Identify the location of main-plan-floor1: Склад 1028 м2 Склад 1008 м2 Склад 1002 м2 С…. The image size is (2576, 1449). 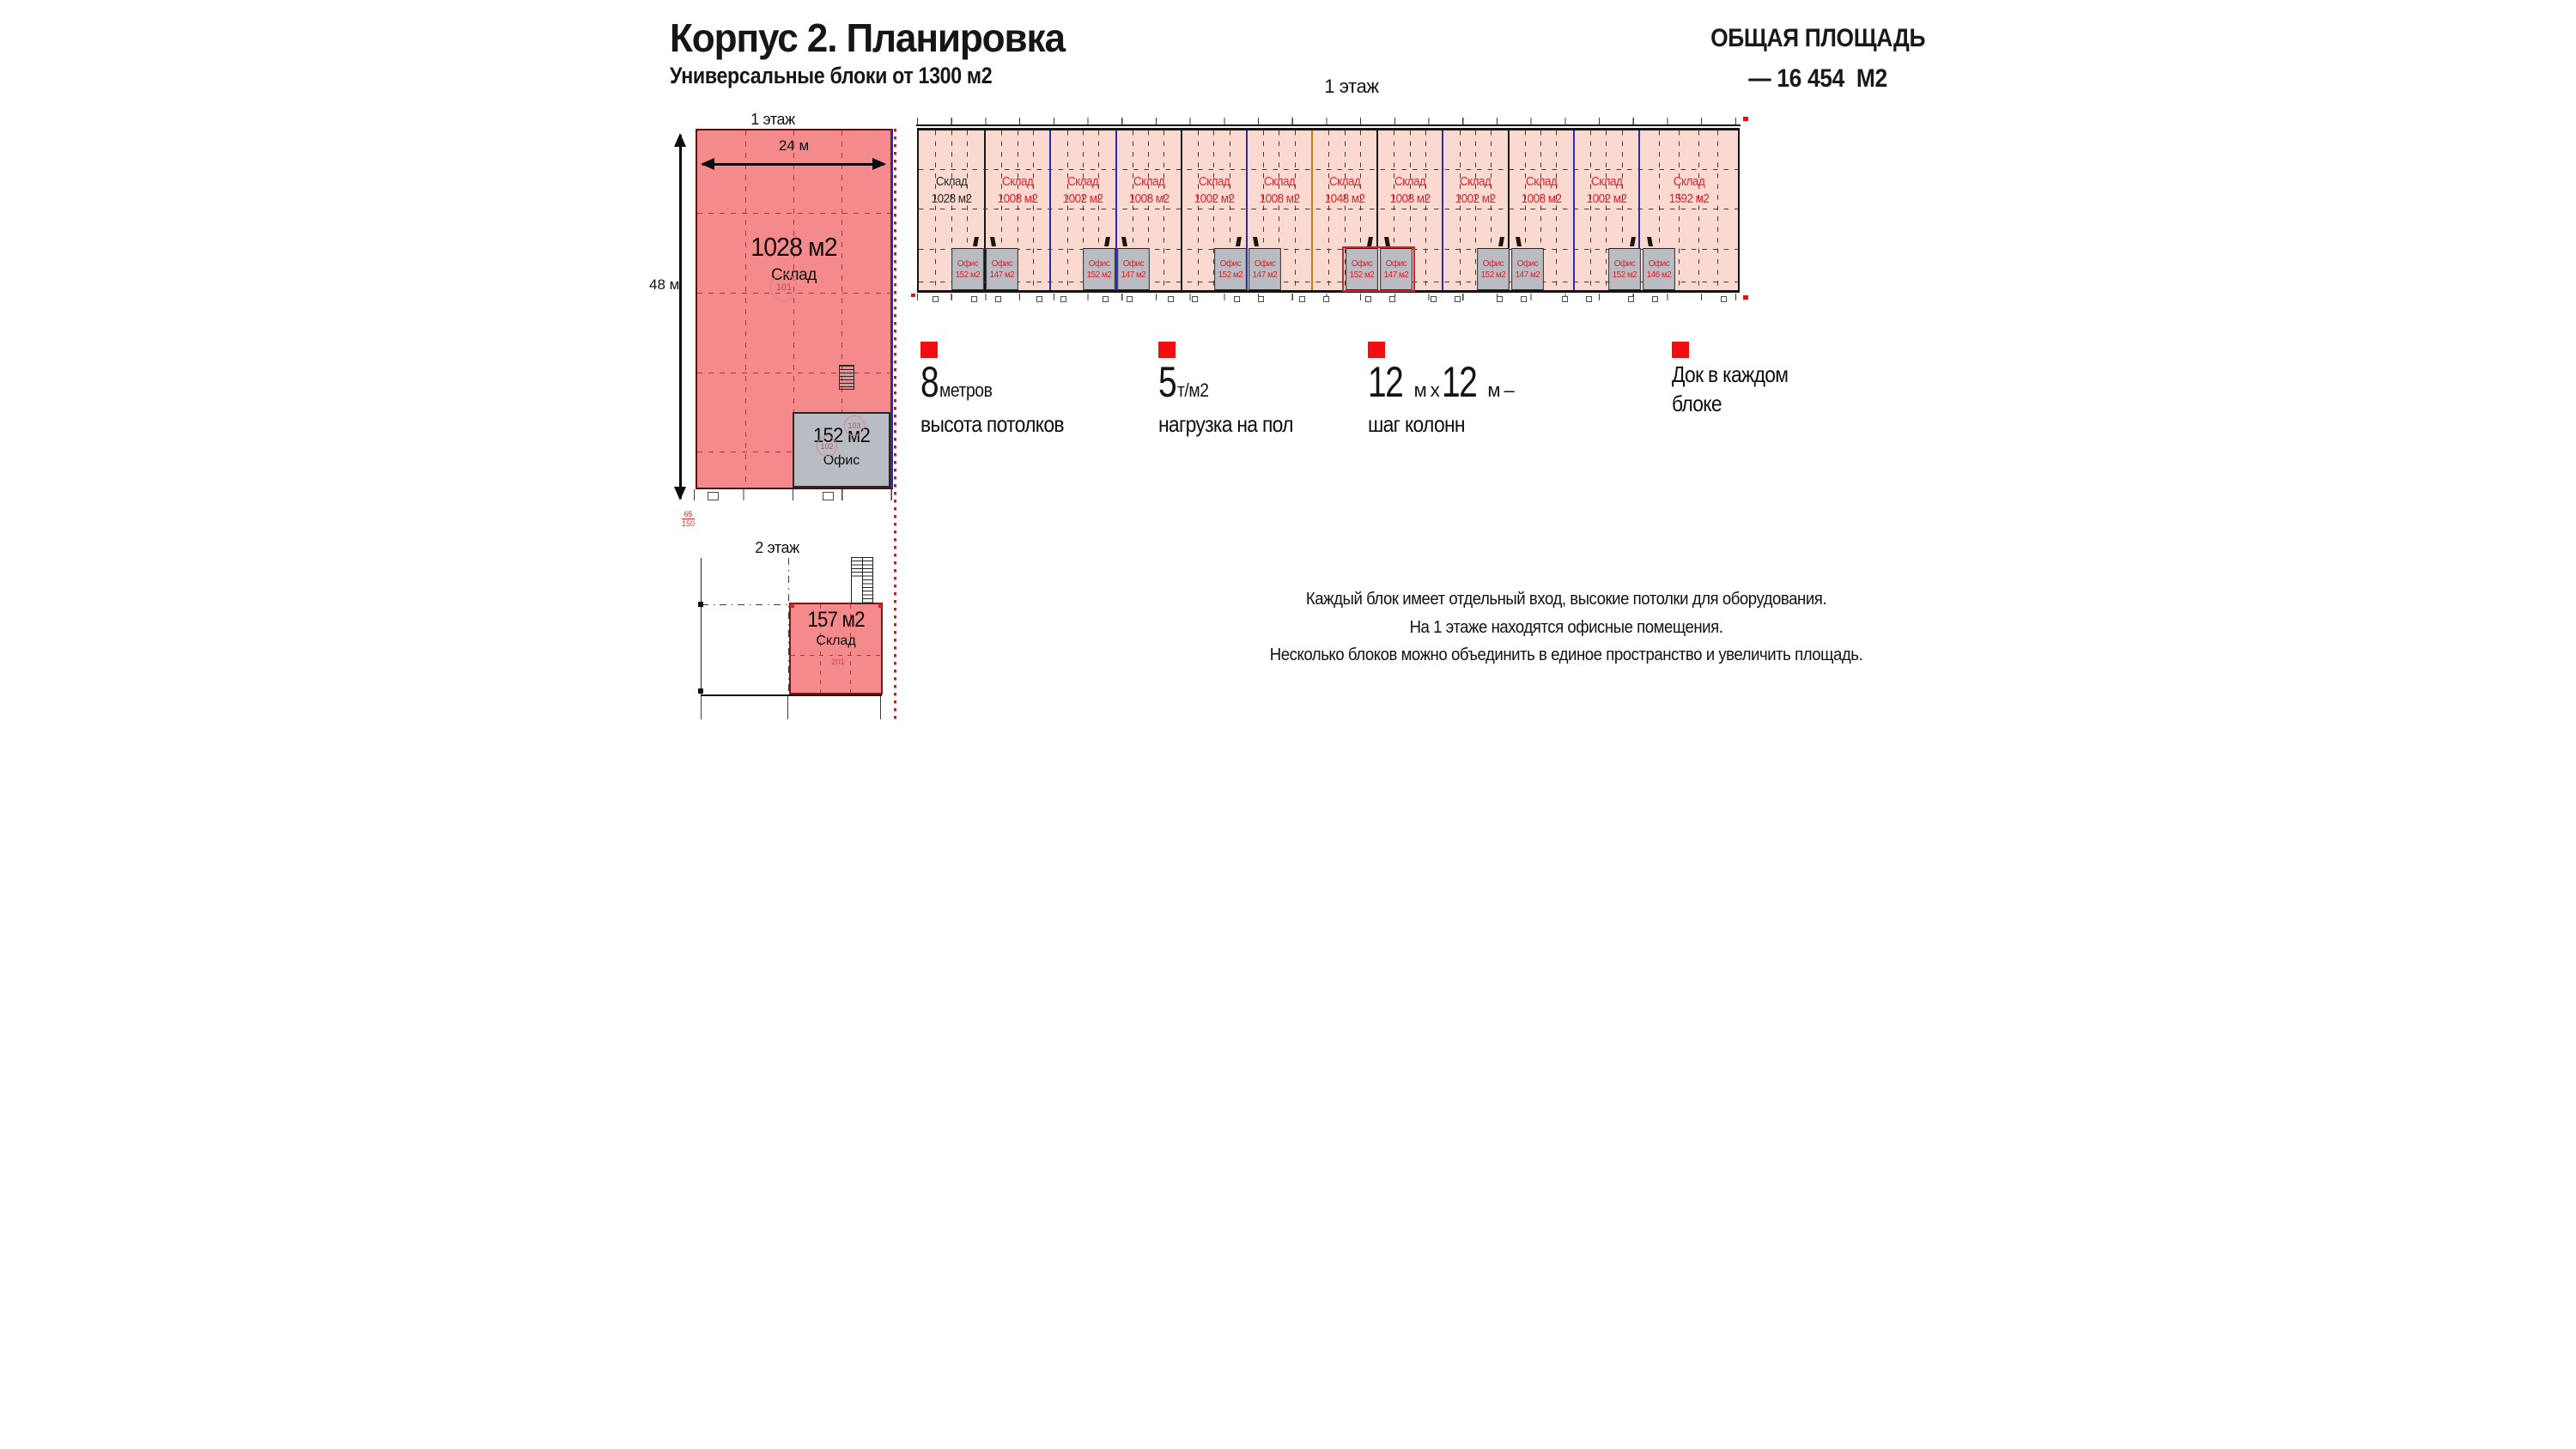
(1328, 210).